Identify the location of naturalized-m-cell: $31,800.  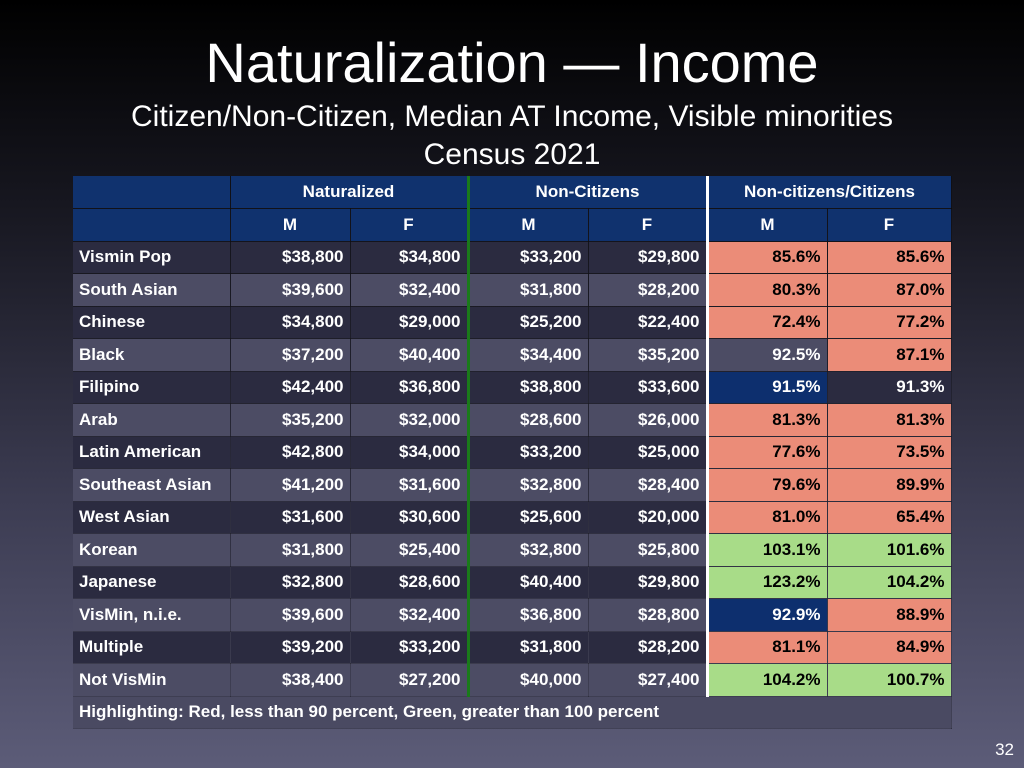
(290, 550).